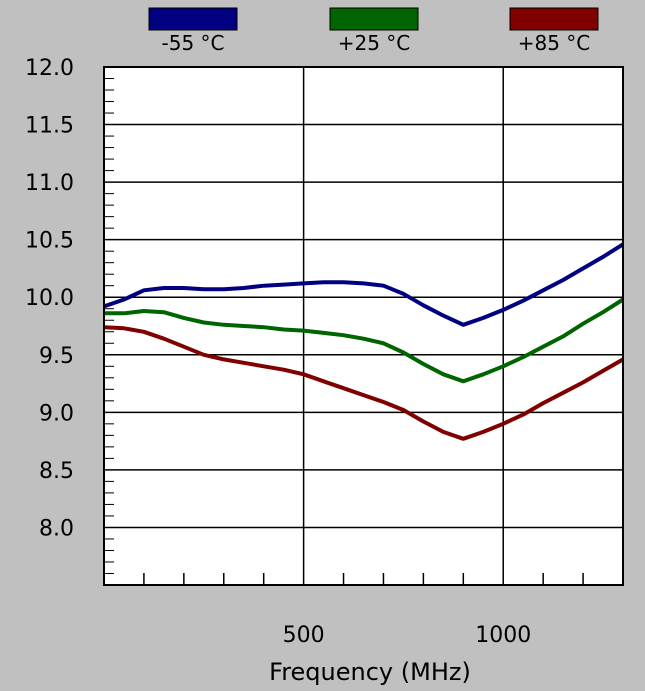 Image resolution: width=645 pixels, height=691 pixels. What do you see at coordinates (49, 126) in the screenshot?
I see `y-tick-label: 11.5` at bounding box center [49, 126].